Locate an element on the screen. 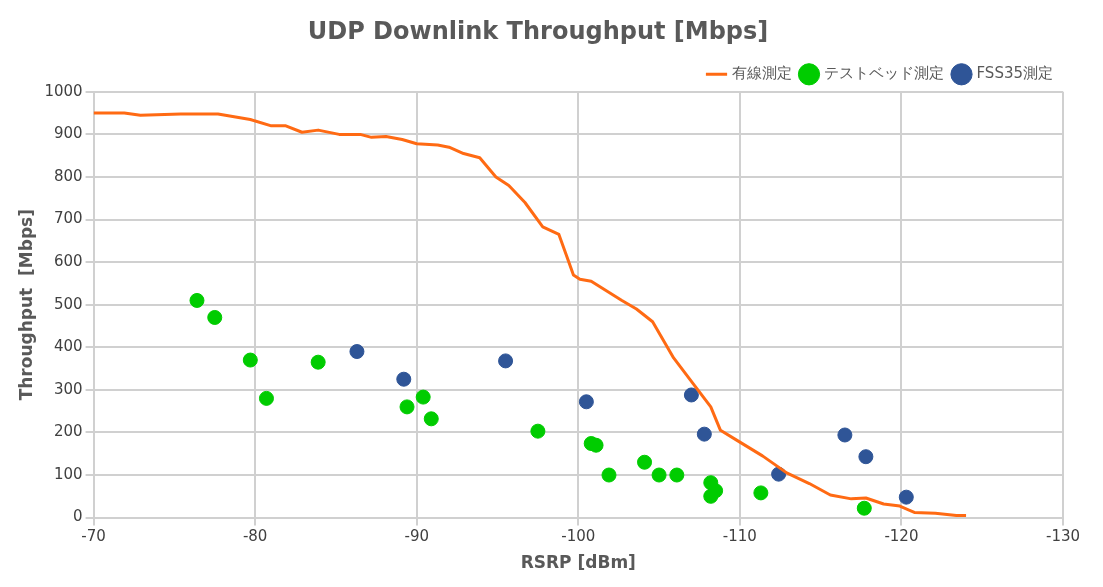  y-tick-label: 100 is located at coordinates (68, 473).